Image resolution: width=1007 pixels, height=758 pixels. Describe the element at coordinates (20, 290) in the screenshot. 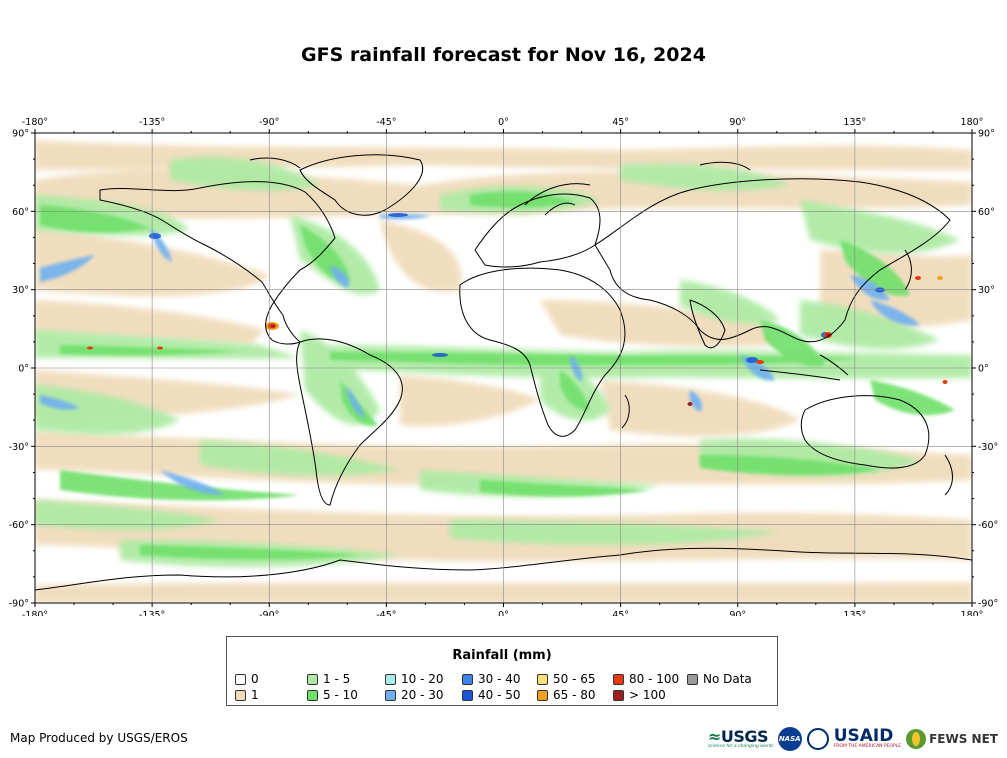

I see `lat-label-left: 30°` at that location.